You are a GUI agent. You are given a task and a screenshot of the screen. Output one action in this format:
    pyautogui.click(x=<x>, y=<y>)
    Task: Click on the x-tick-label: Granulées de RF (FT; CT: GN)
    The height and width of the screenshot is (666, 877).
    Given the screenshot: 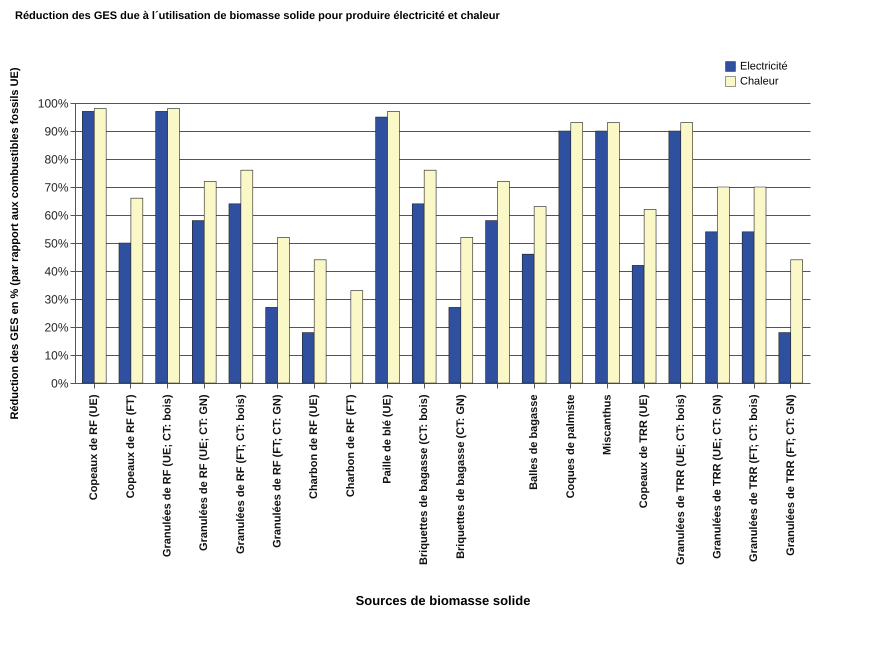 What is the action you would take?
    pyautogui.click(x=278, y=471)
    